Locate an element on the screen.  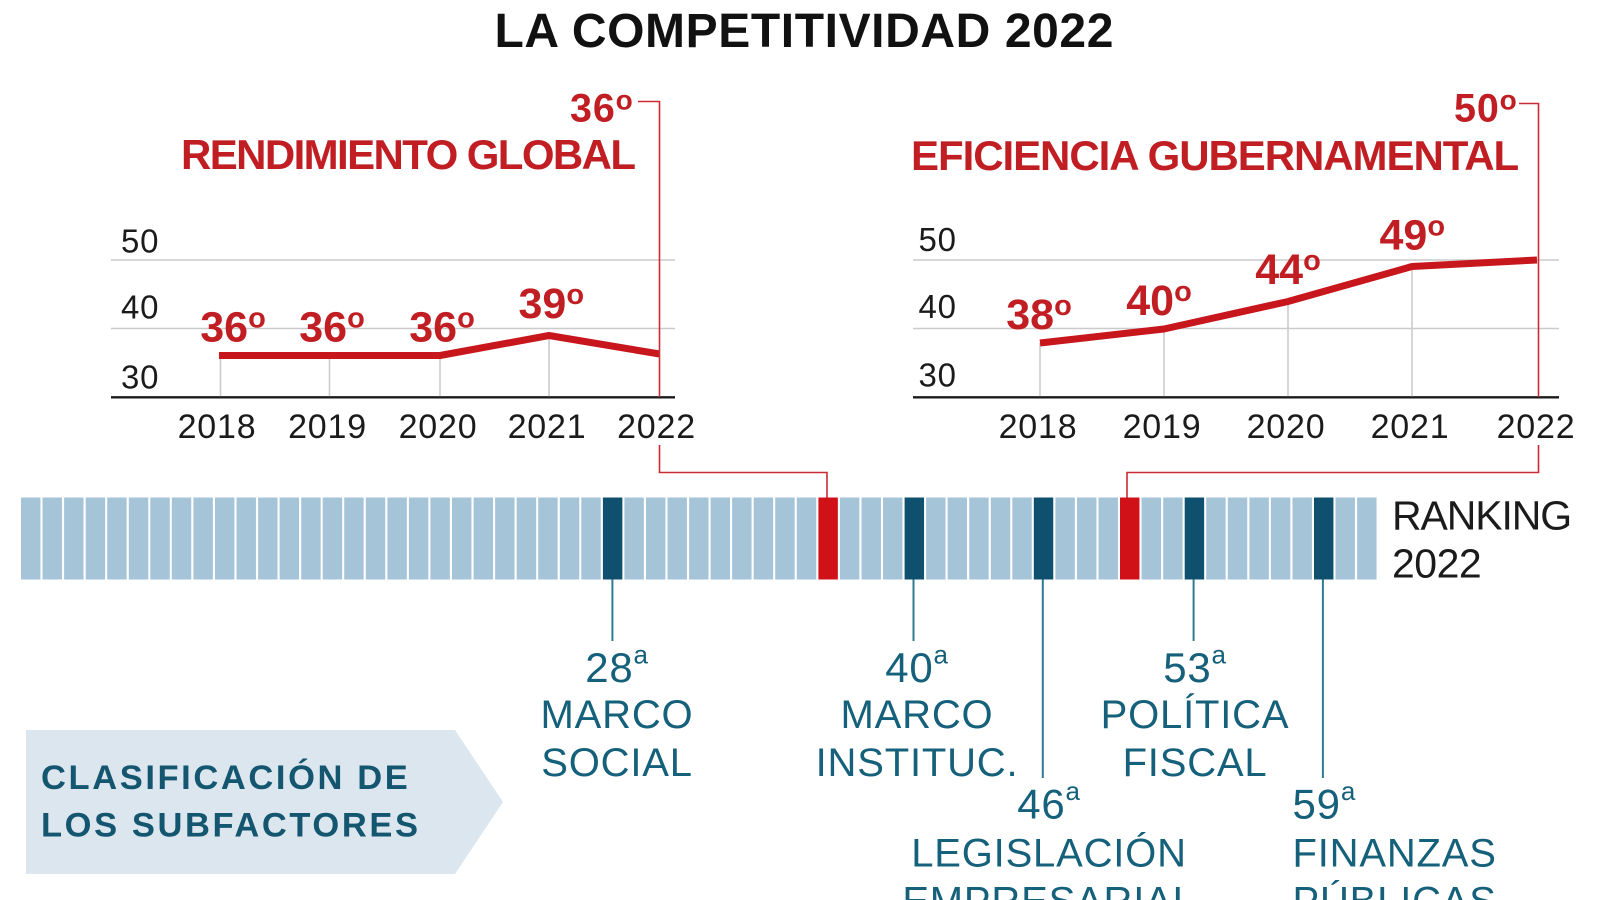
svg-text: EFICIENCIA GUBERNAMENTAL is located at coordinates (1215, 155).